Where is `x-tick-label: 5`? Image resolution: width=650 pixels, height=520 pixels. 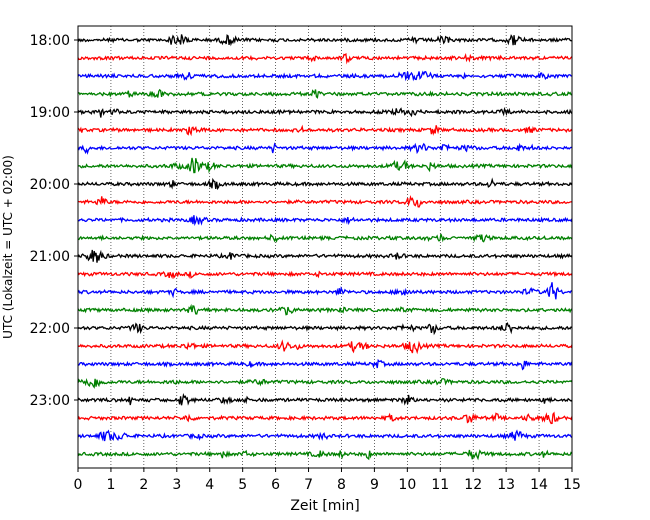 x-tick-label: 5 is located at coordinates (242, 485).